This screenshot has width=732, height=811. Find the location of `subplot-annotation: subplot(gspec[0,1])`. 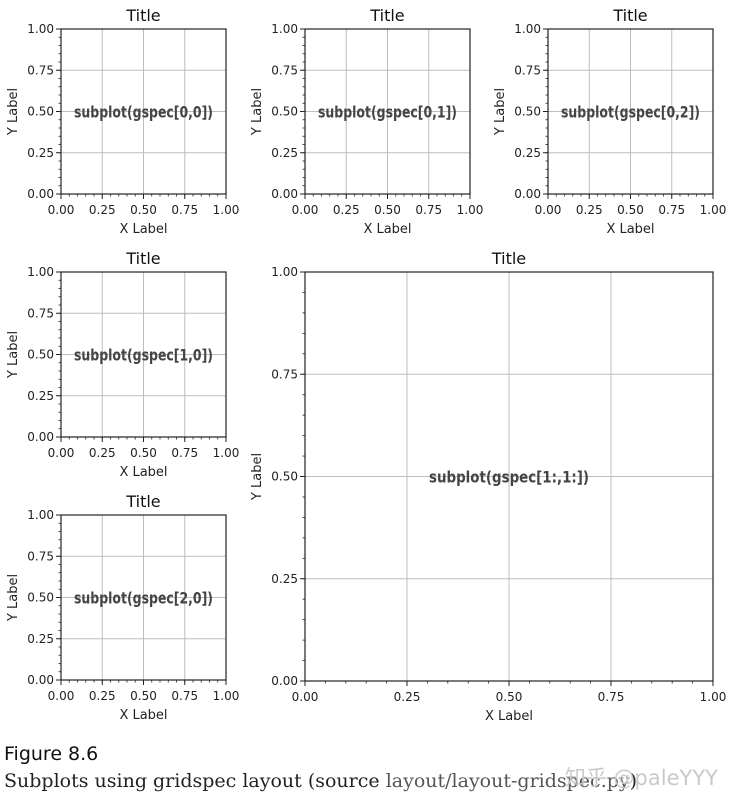

subplot-annotation: subplot(gspec[0,1]) is located at coordinates (387, 112).